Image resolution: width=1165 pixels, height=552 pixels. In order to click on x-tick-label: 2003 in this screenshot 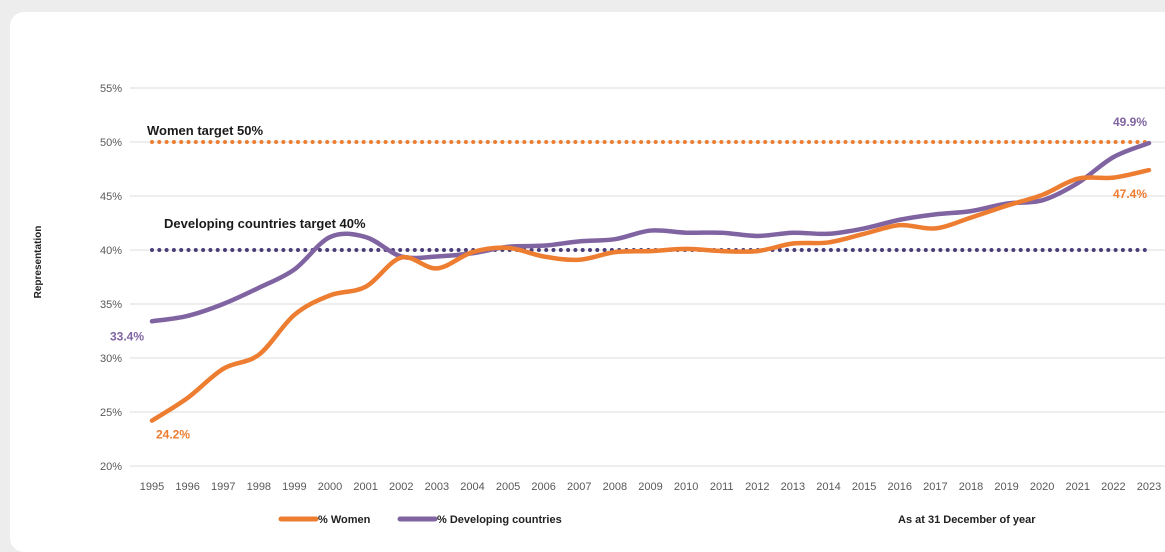, I will do `click(437, 487)`.